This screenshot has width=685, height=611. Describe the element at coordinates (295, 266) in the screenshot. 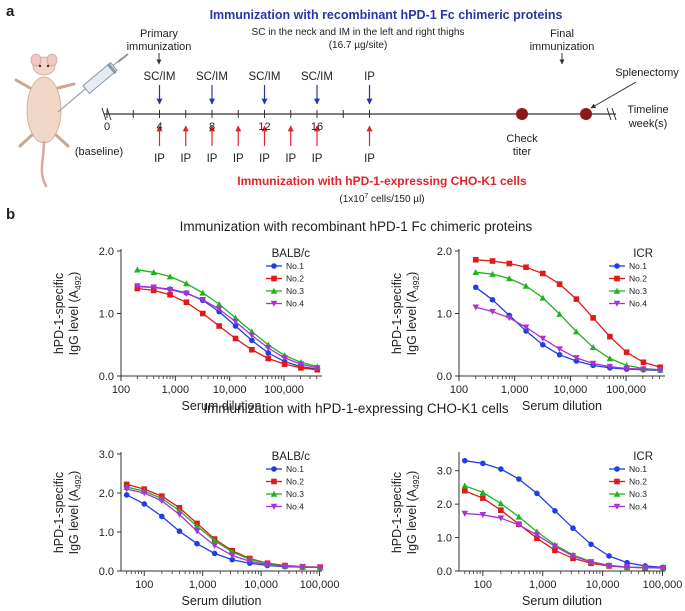

I see `chart-0-legend-label-0: No.1` at that location.